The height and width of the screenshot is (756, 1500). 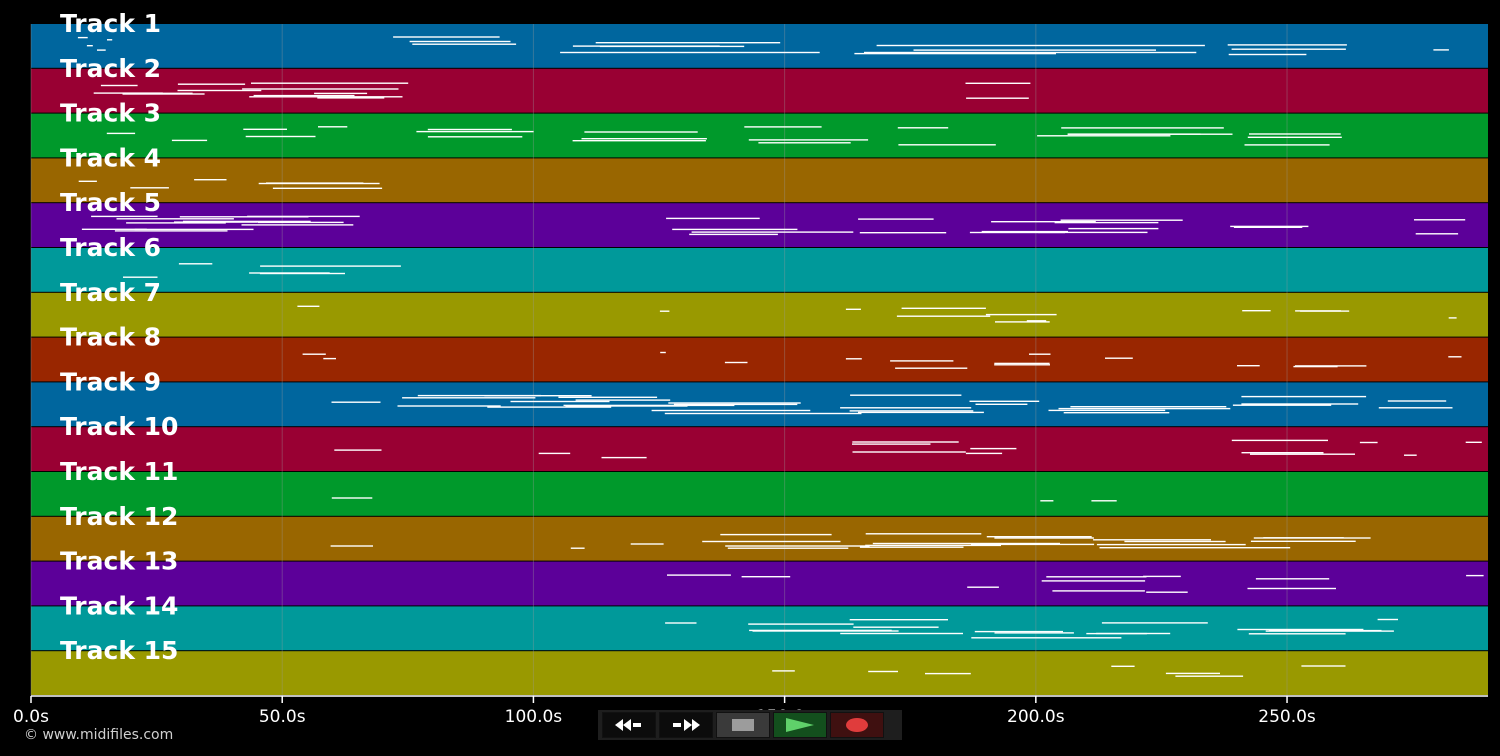 What do you see at coordinates (857, 725) in the screenshot?
I see `record-button` at bounding box center [857, 725].